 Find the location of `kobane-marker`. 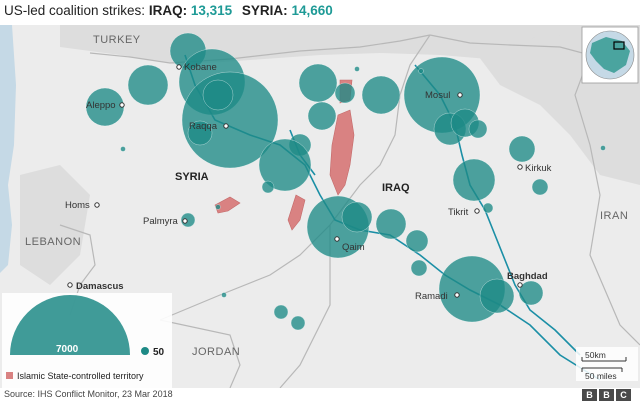

kobane-marker is located at coordinates (179, 67).